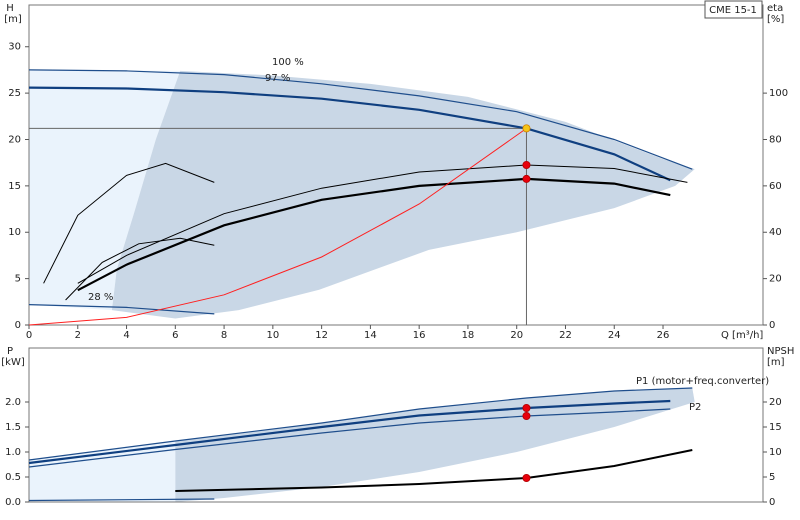 This screenshot has width=800, height=520. What do you see at coordinates (772, 477) in the screenshot?
I see `y2-tick-label: 5` at bounding box center [772, 477].